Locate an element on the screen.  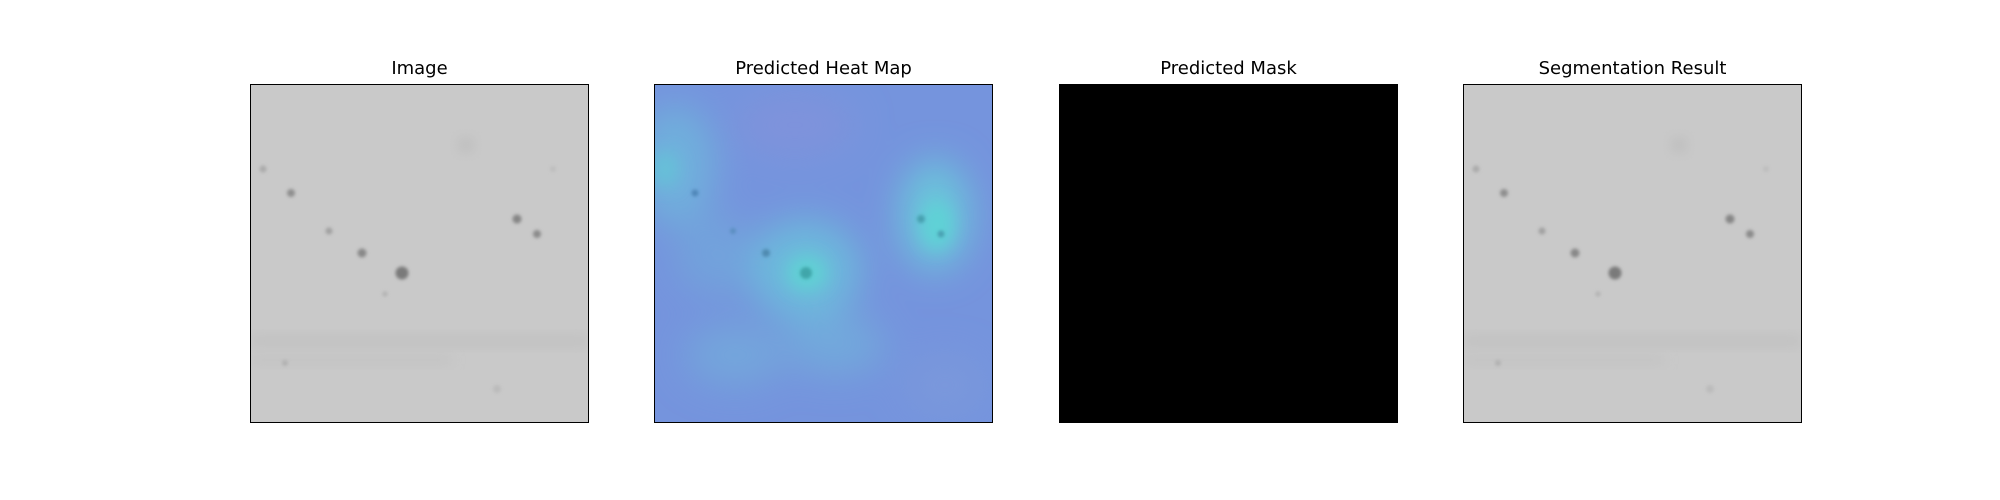
heat-map-panel is located at coordinates (823, 253).